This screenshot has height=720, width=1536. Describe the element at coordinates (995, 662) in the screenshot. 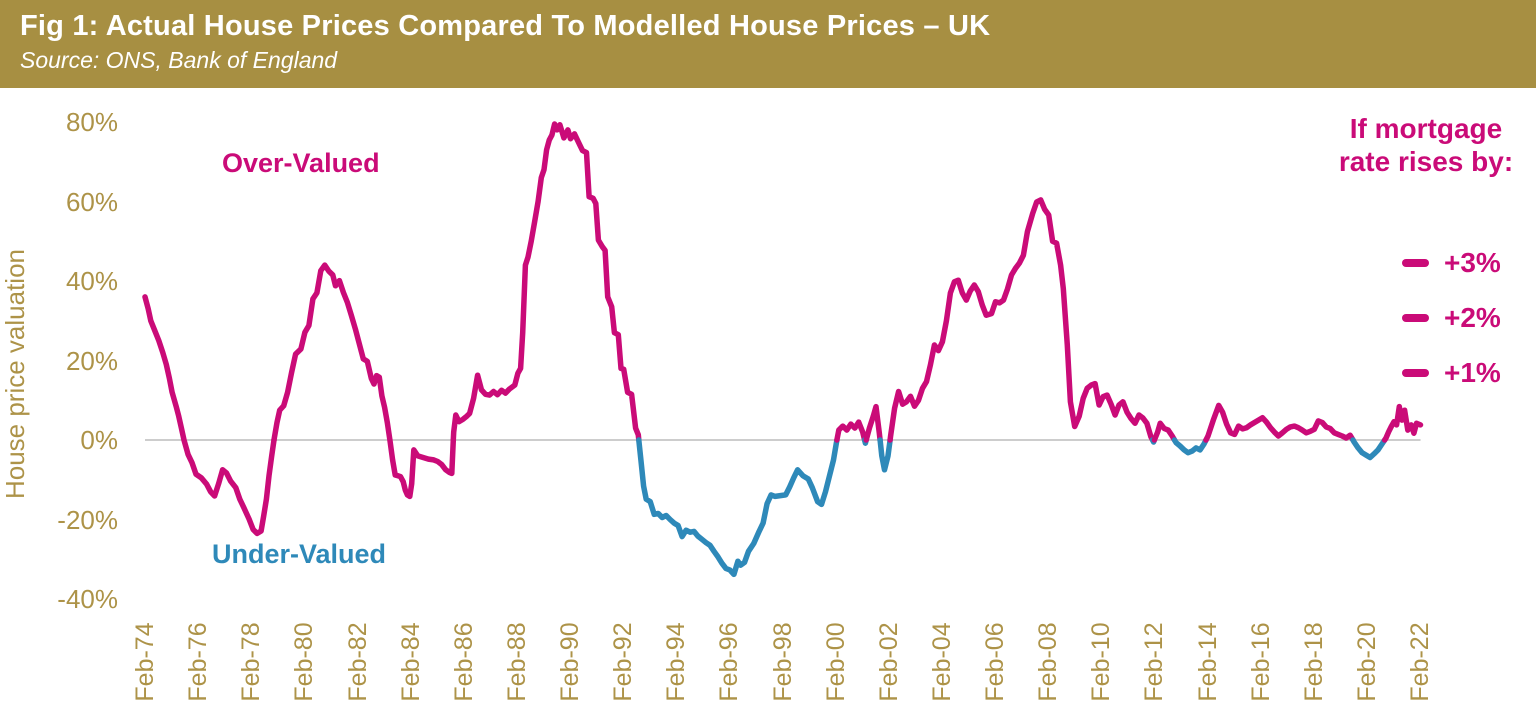

I see `x-tick-label: Feb-06` at that location.